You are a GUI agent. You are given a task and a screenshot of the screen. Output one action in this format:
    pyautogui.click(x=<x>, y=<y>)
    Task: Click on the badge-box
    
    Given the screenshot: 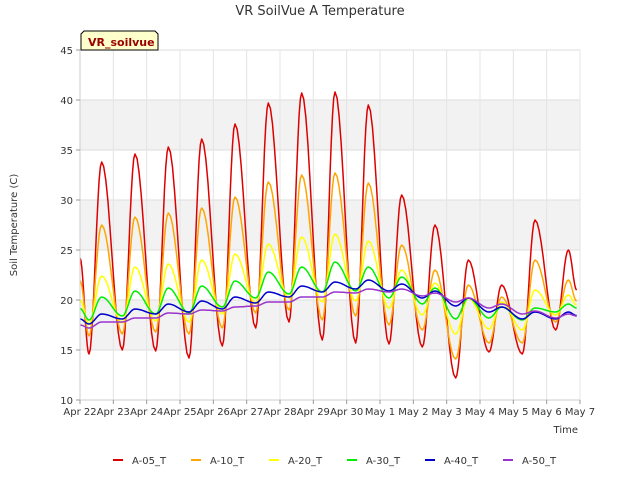 What is the action you would take?
    pyautogui.click(x=119, y=40)
    